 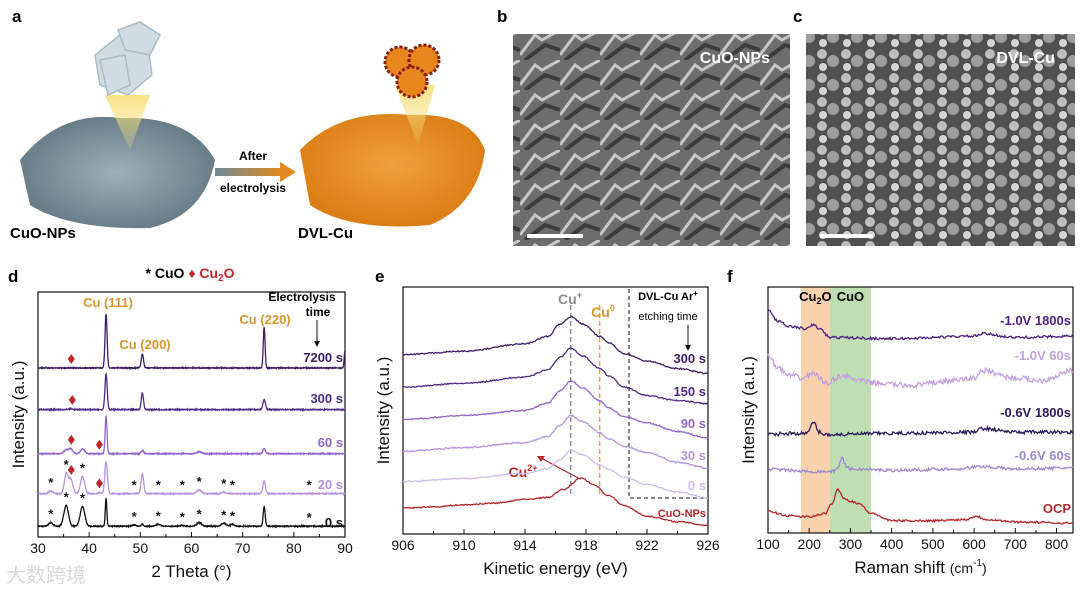 I want to click on series-line-60-s, so click(x=191, y=436).